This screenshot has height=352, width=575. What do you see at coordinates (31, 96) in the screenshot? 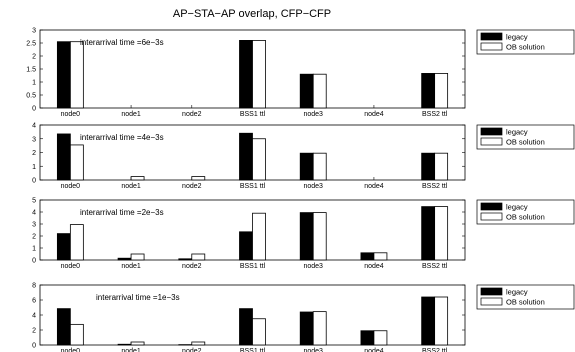
I see `y-tick-label: 0.5` at bounding box center [31, 96].